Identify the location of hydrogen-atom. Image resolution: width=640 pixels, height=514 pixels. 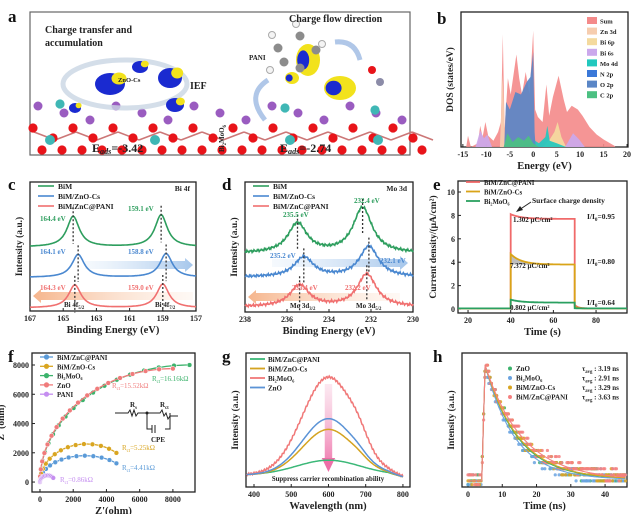
(270, 70).